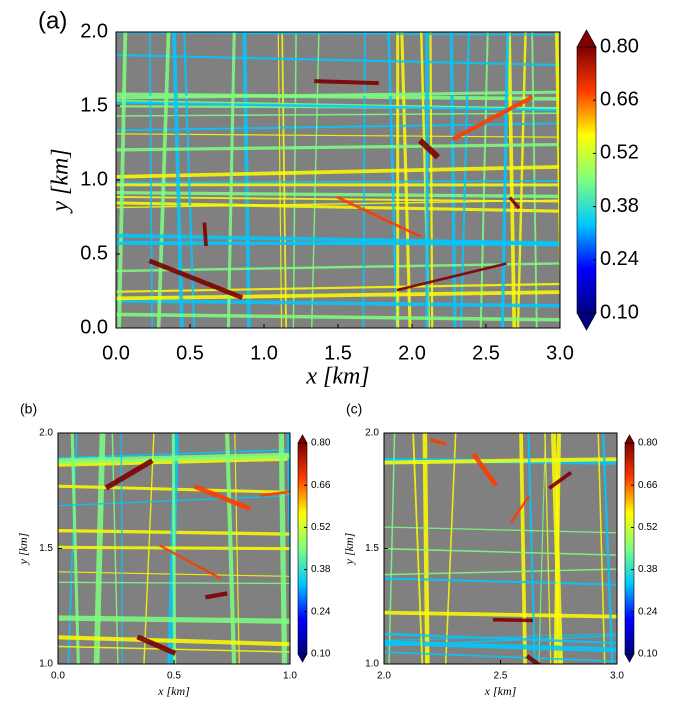 The width and height of the screenshot is (679, 709). I want to click on panel-label: (b), so click(28, 409).